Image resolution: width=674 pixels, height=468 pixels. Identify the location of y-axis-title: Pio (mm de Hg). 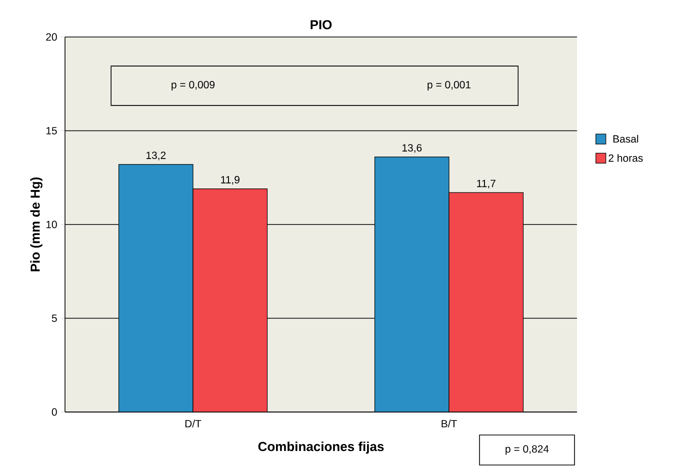
(36, 224).